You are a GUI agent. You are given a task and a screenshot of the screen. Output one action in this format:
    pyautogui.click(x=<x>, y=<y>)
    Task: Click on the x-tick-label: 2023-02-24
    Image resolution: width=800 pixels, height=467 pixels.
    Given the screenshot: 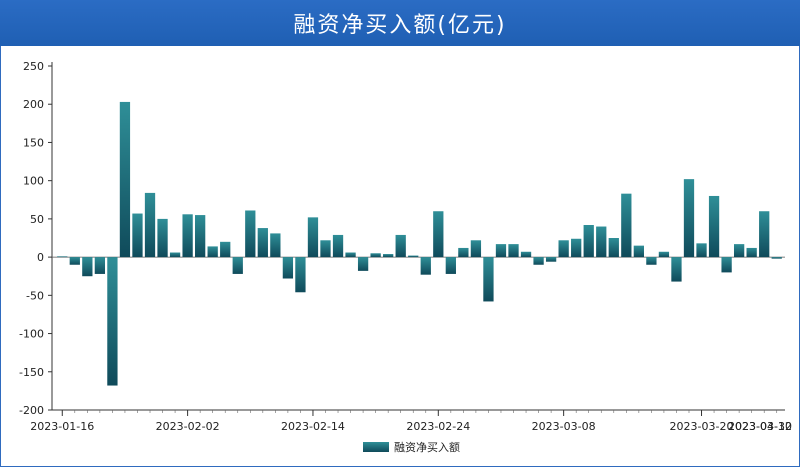 What is the action you would take?
    pyautogui.click(x=438, y=426)
    